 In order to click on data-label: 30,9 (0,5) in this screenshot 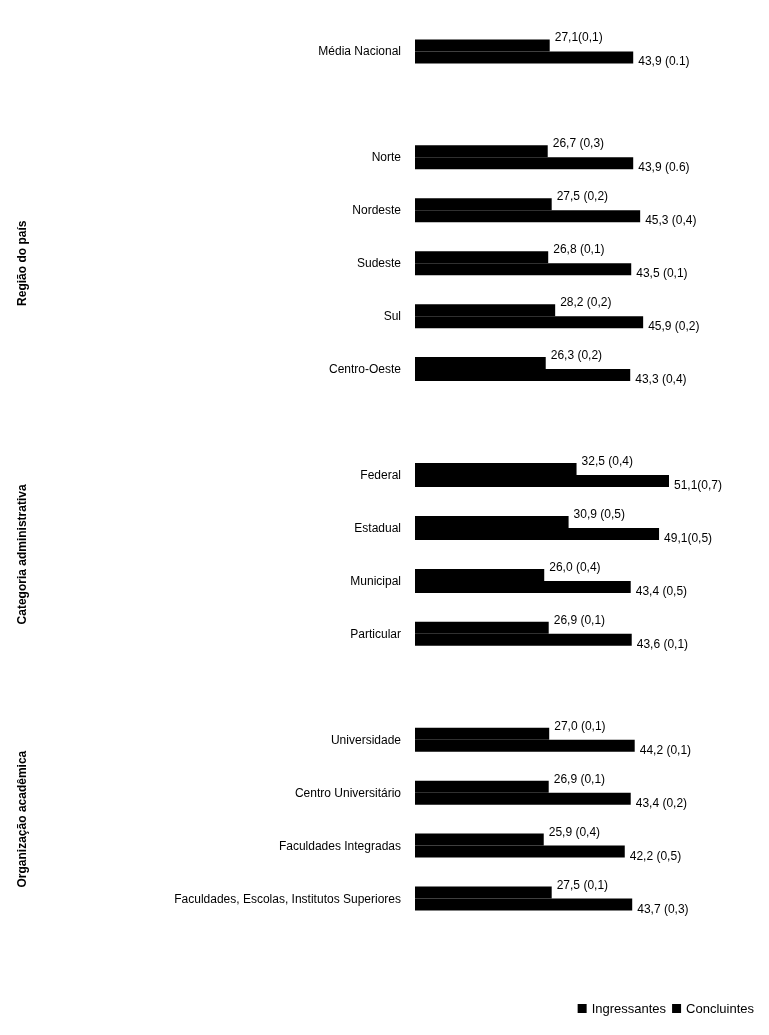, I will do `click(599, 513)`.